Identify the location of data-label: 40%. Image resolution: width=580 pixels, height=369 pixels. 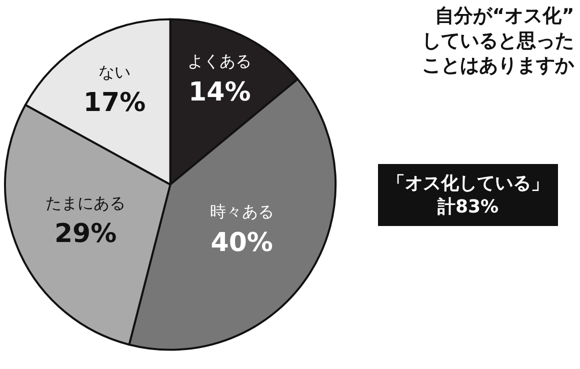
(241, 243).